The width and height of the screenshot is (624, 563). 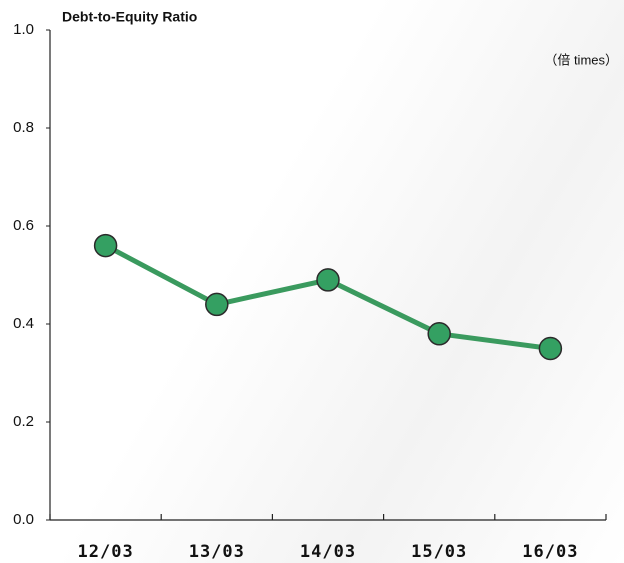 I want to click on y-tick-label: 0.8, so click(x=23, y=127).